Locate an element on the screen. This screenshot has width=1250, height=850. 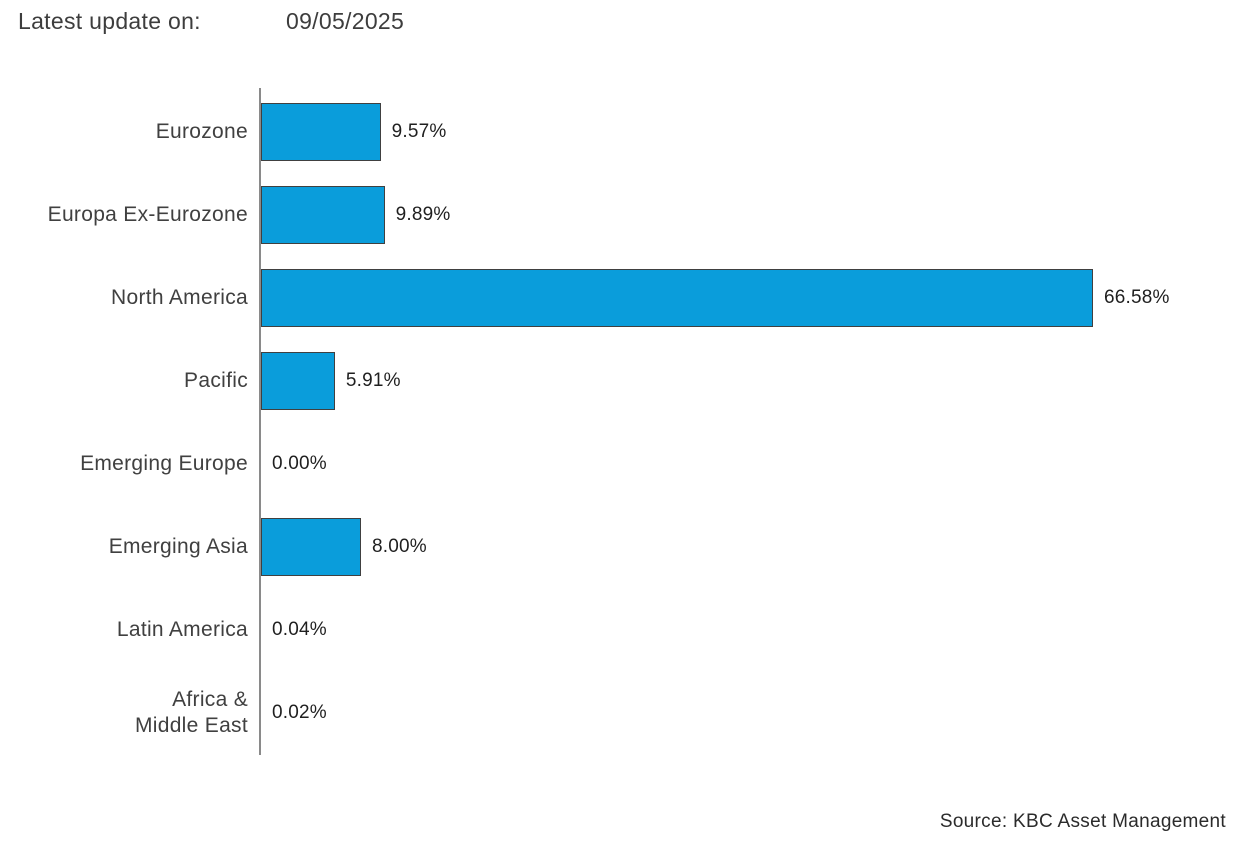
value-label: 0.02% is located at coordinates (299, 712).